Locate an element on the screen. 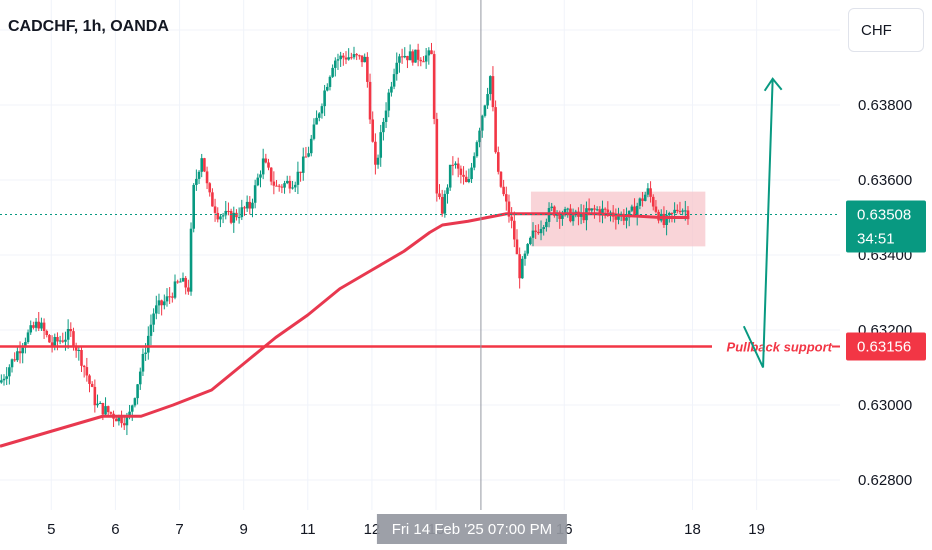  arrow-head is located at coordinates (773, 84).